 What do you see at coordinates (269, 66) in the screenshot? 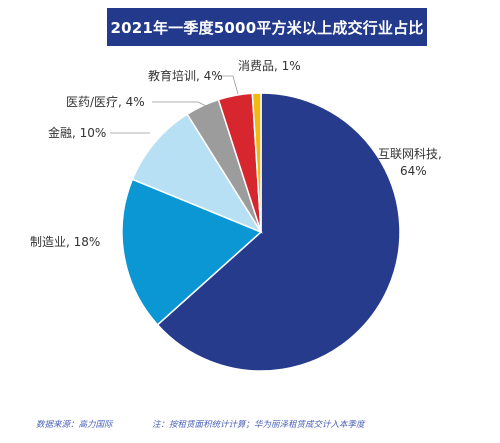
I see `slice-label-6: 消费品, 1%` at bounding box center [269, 66].